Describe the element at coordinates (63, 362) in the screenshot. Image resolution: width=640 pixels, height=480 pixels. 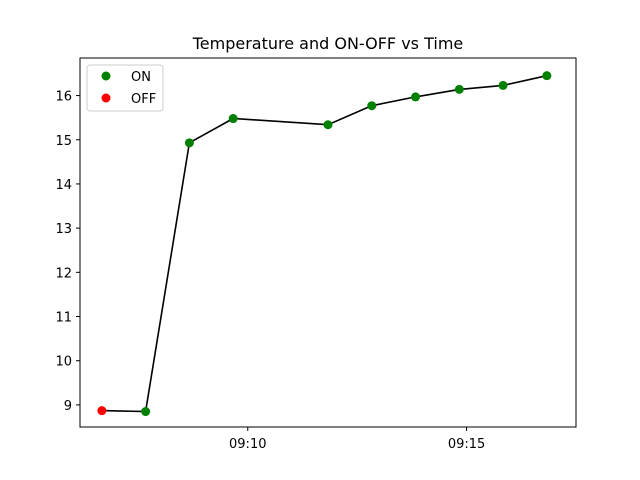
I see `y-tick-label: 10` at that location.